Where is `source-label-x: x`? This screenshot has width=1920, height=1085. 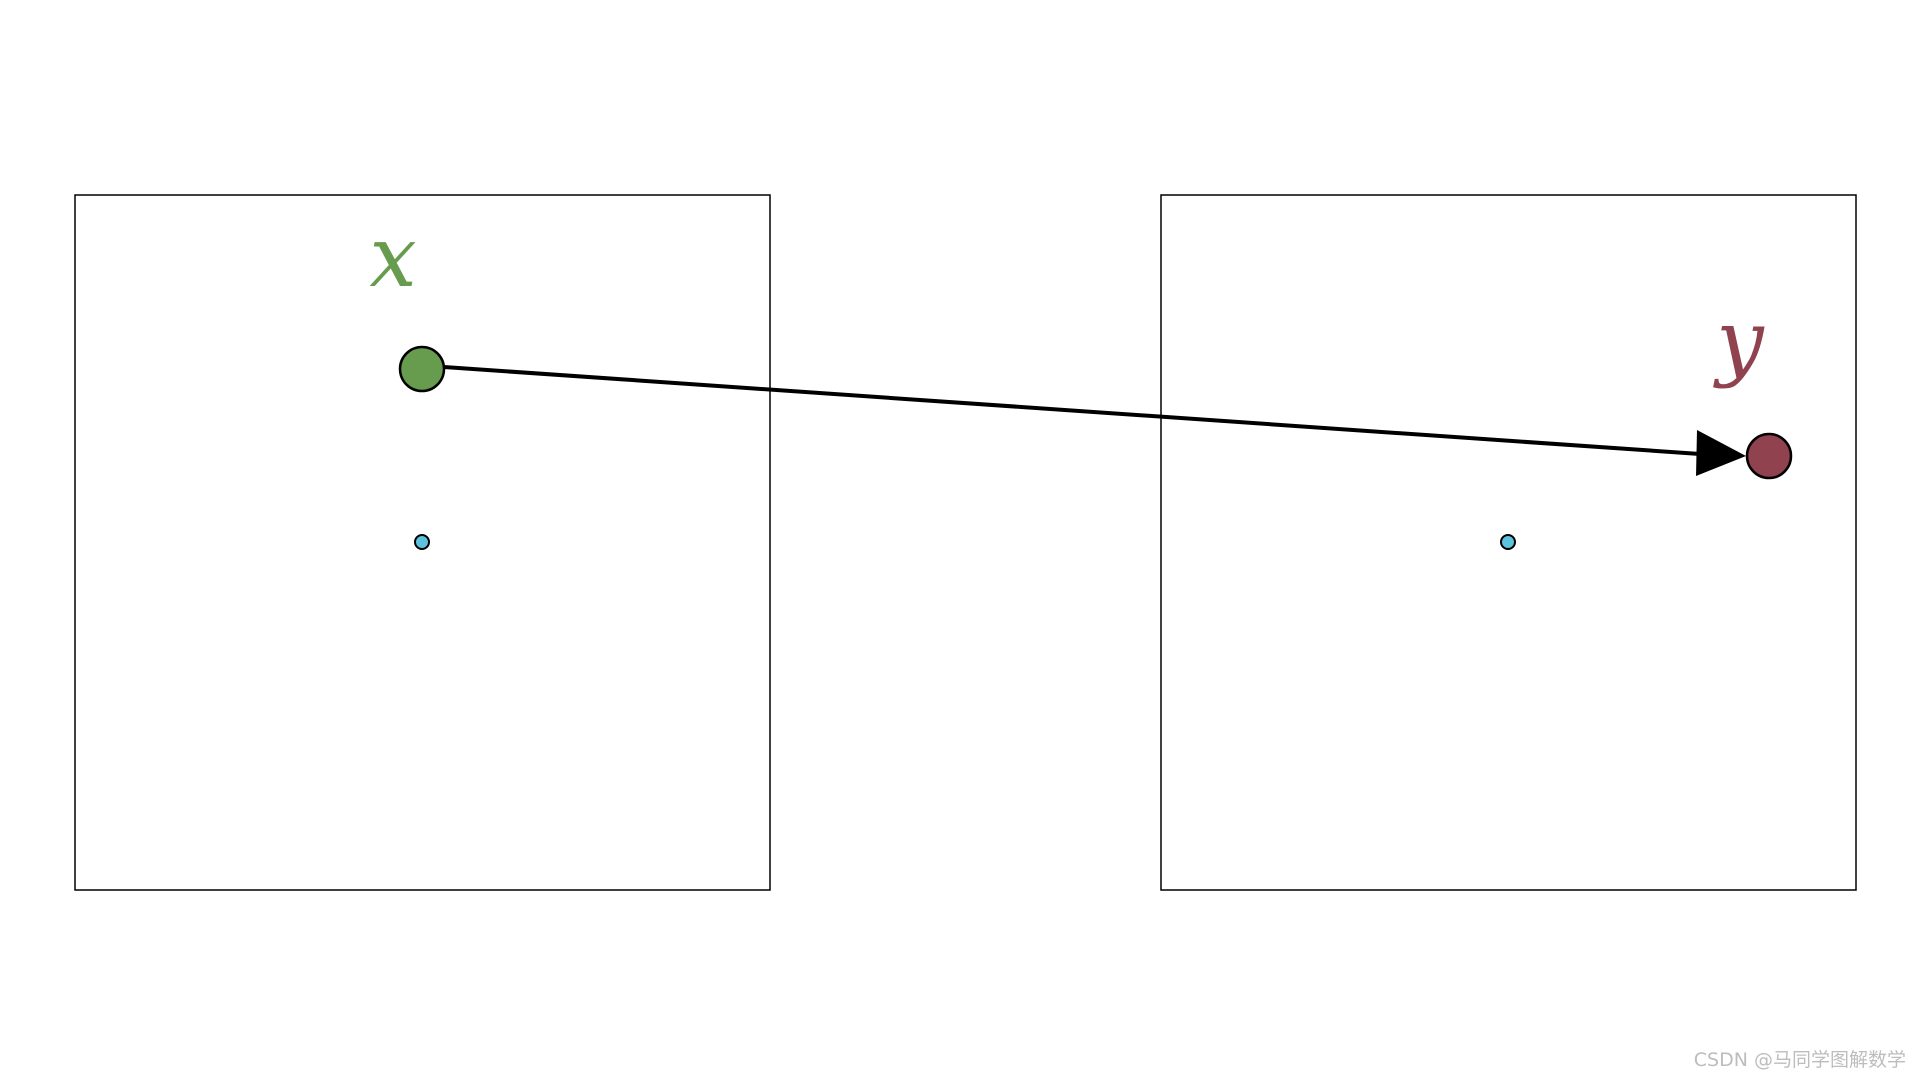 source-label-x: x is located at coordinates (392, 257).